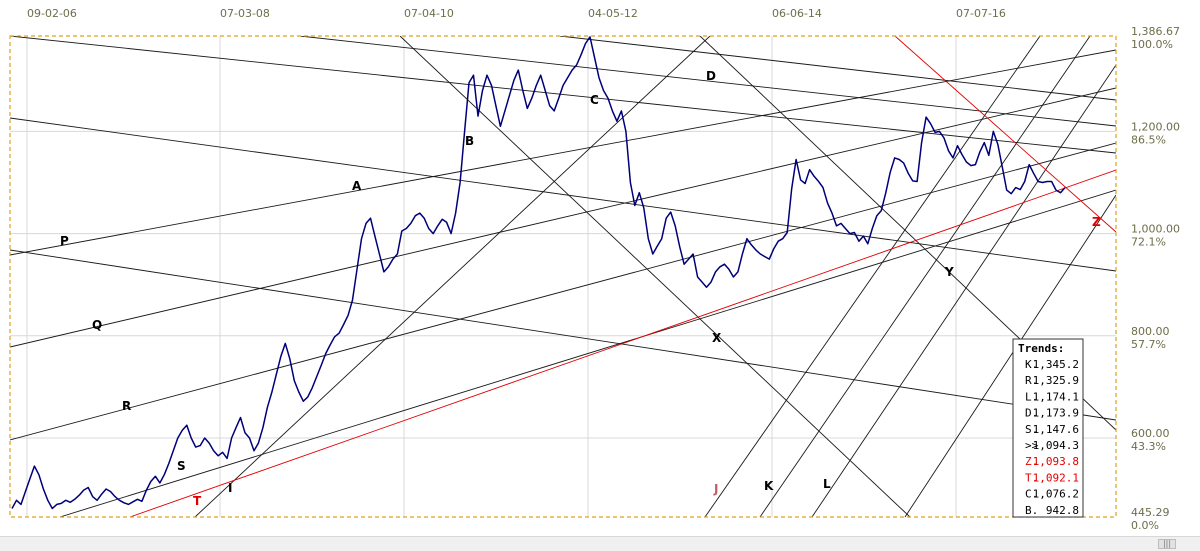  Describe the element at coordinates (600, 543) in the screenshot. I see `horizontal-scrollbar: |||` at that location.